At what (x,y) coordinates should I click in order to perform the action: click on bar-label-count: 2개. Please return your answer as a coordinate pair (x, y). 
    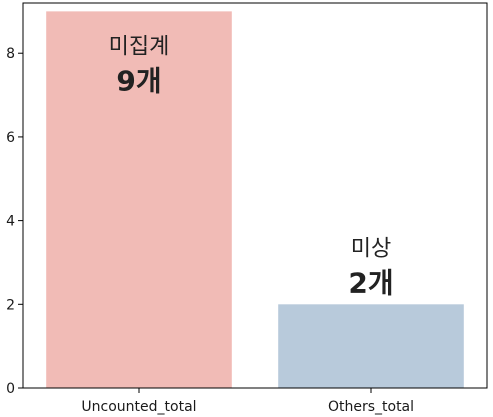
    Looking at the image, I should click on (370, 282).